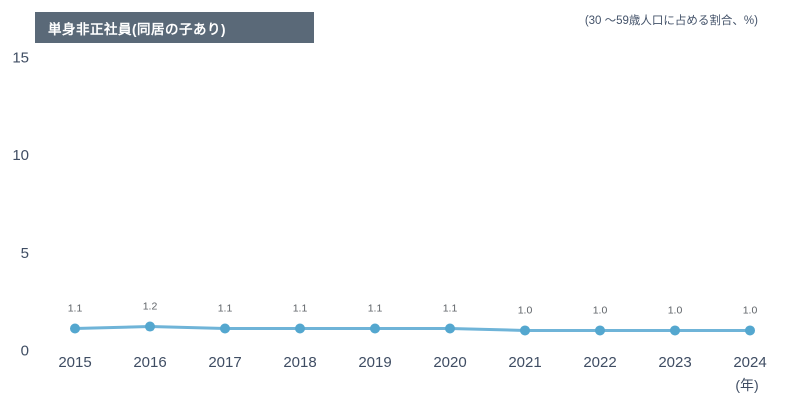 Image resolution: width=800 pixels, height=400 pixels. What do you see at coordinates (374, 362) in the screenshot?
I see `x-axis-tick-label: 2019` at bounding box center [374, 362].